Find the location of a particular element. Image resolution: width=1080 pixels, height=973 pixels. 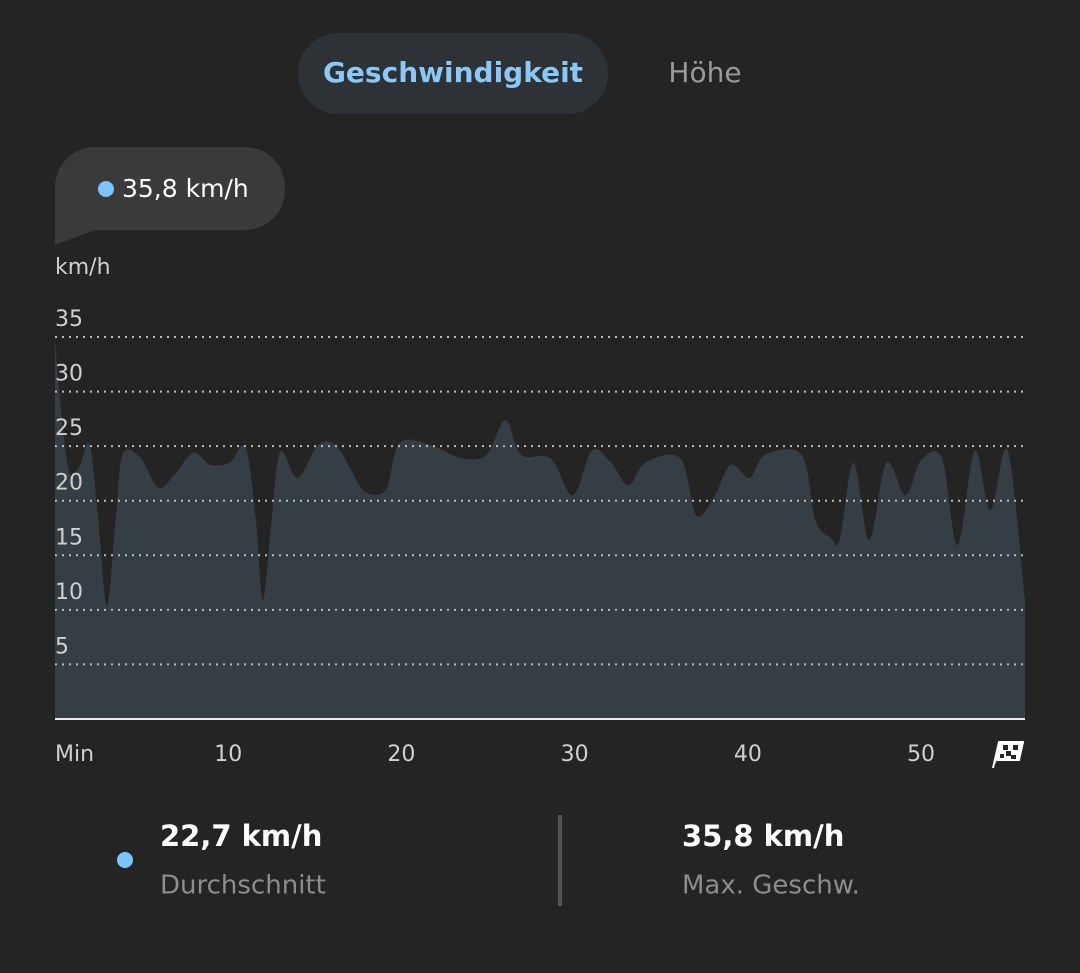

stat-label: Max. Geschw. is located at coordinates (771, 886).